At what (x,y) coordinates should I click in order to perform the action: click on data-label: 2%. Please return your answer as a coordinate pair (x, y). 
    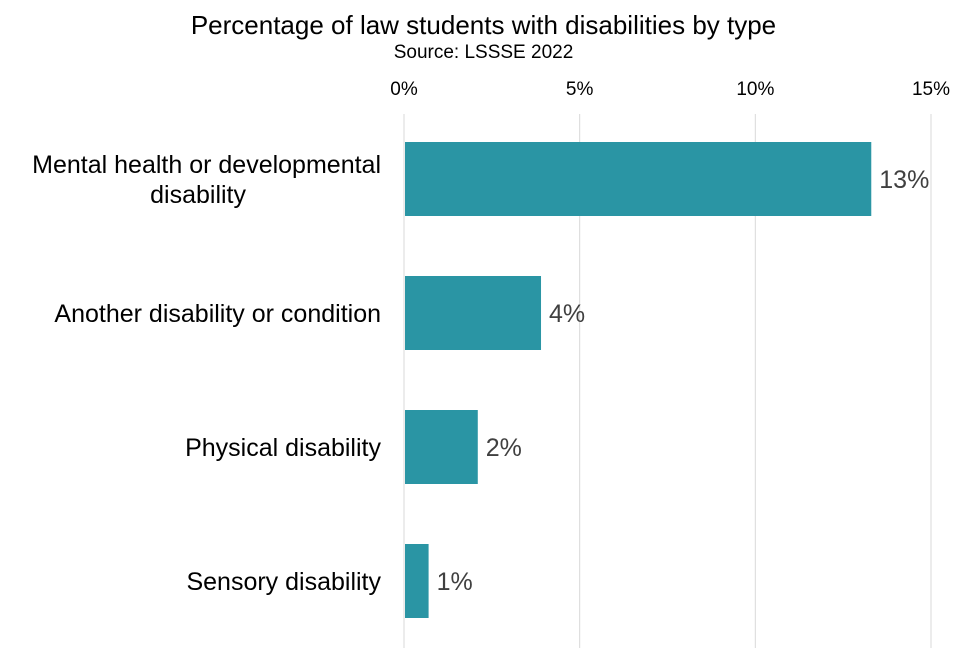
    Looking at the image, I should click on (504, 448).